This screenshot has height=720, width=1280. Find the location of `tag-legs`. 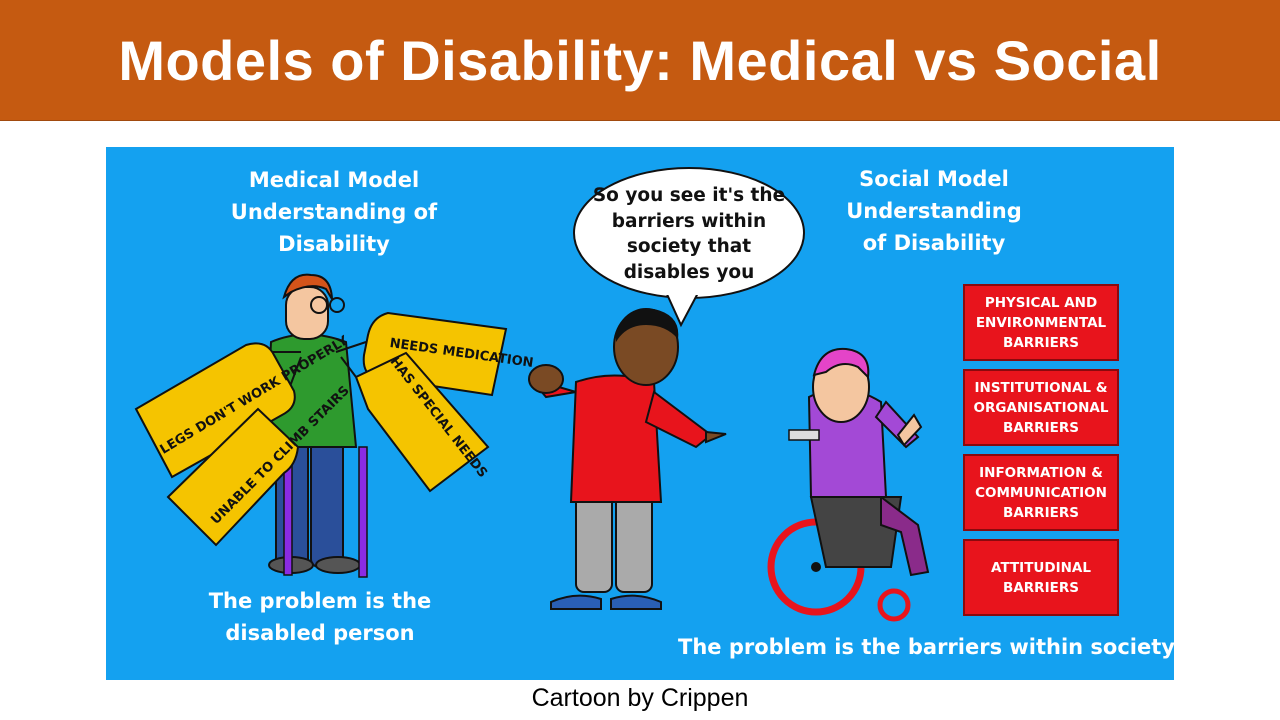

tag-legs is located at coordinates (215, 410).